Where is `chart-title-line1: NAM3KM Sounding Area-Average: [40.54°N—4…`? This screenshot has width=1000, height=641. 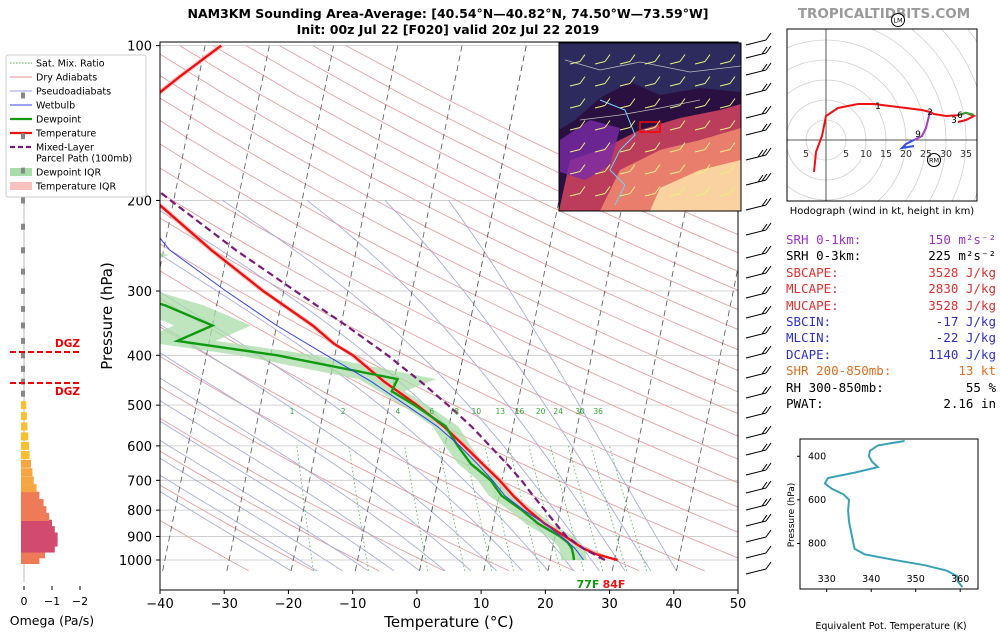 chart-title-line1: NAM3KM Sounding Area-Average: [40.54°N—4… is located at coordinates (448, 13).